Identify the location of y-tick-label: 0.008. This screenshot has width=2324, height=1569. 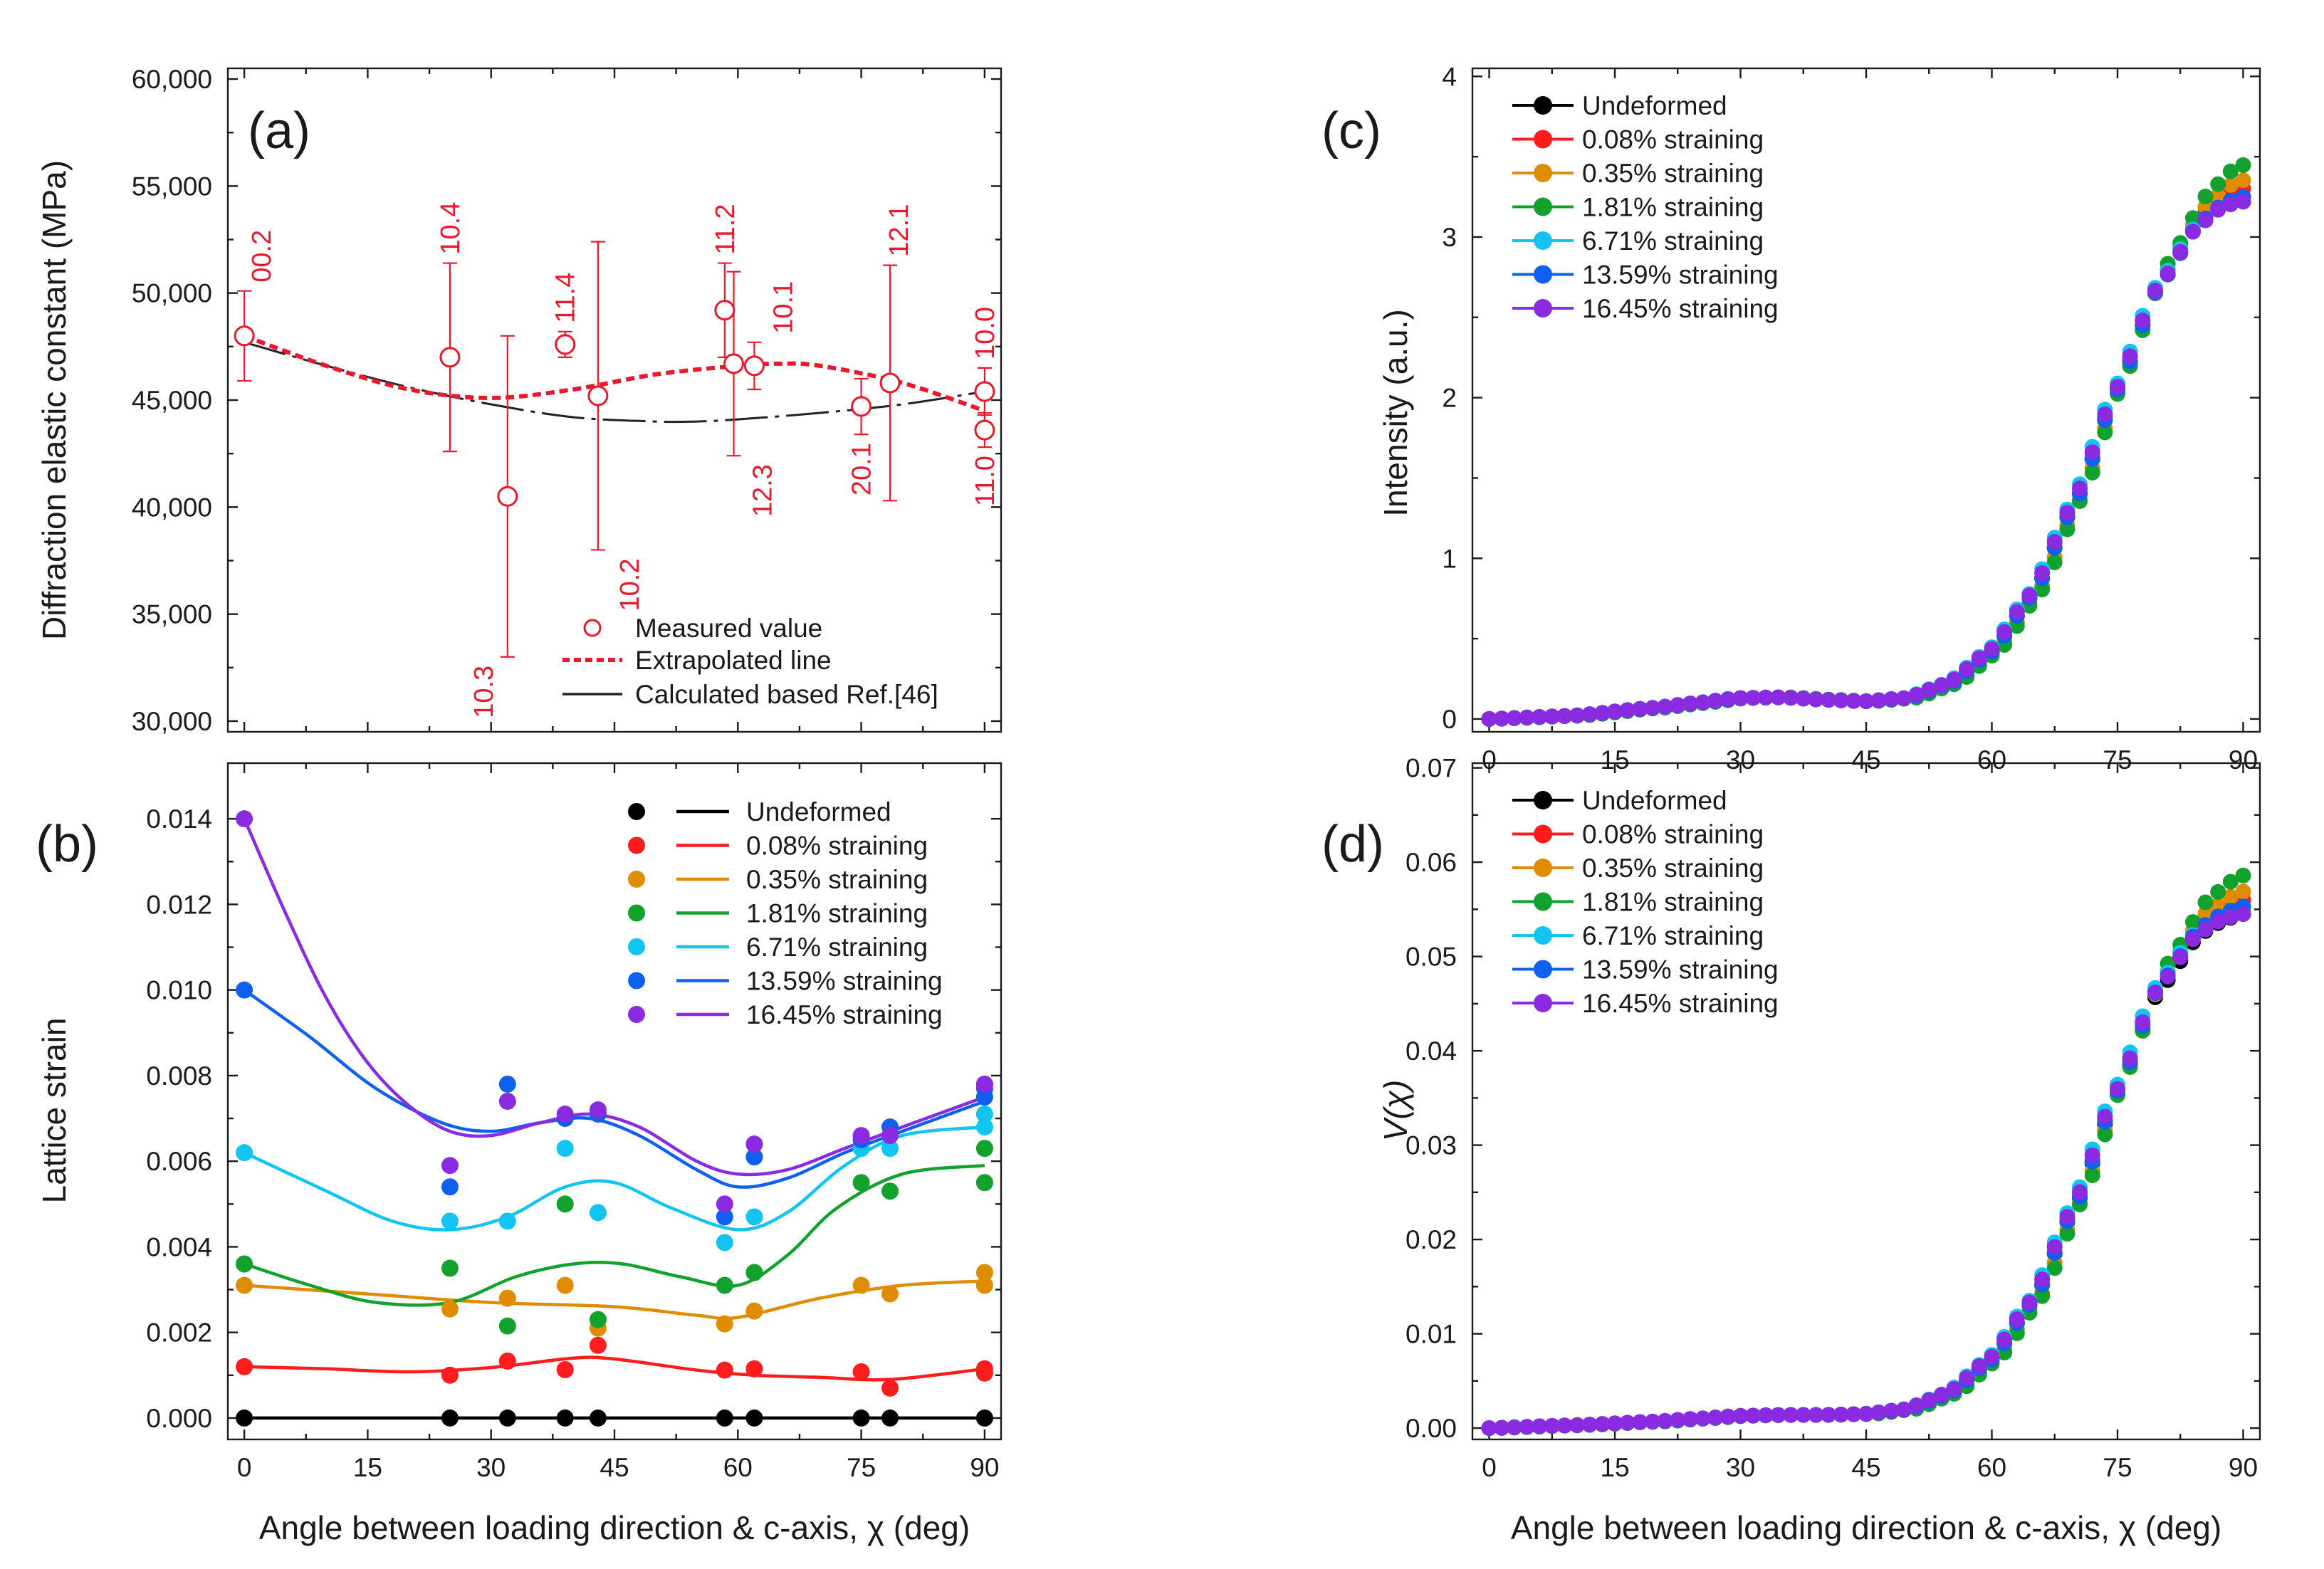
(179, 1076).